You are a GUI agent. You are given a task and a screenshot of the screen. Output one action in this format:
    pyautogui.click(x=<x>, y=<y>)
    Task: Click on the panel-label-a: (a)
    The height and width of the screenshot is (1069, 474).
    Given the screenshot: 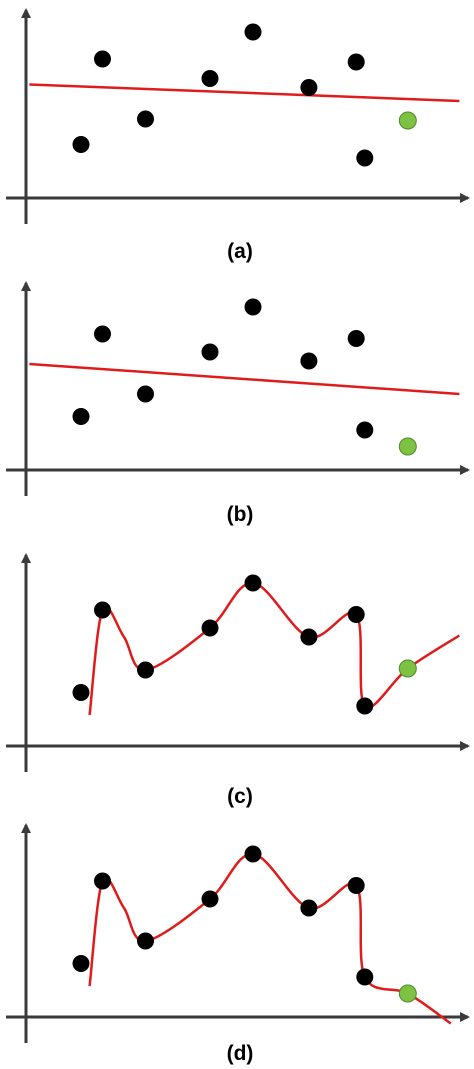 What is the action you would take?
    pyautogui.click(x=240, y=251)
    